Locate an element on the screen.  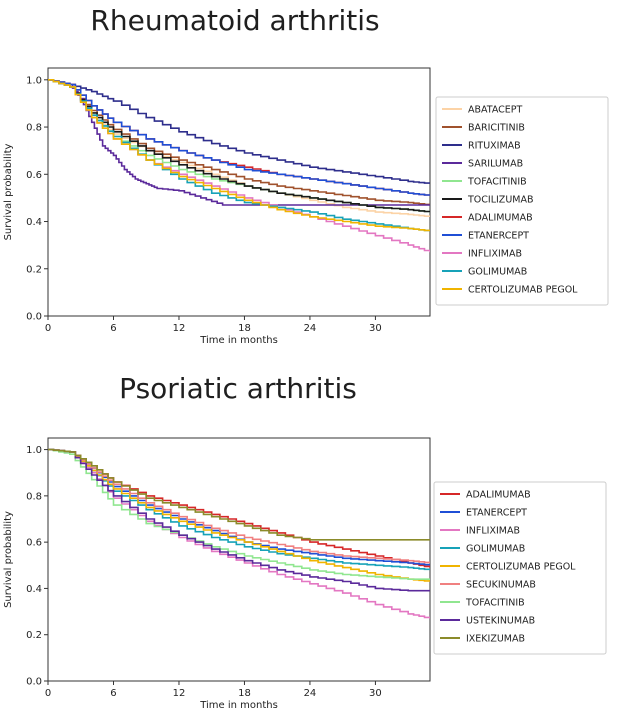
legend-label-abatacept: ABATACEPT is located at coordinates (495, 110).